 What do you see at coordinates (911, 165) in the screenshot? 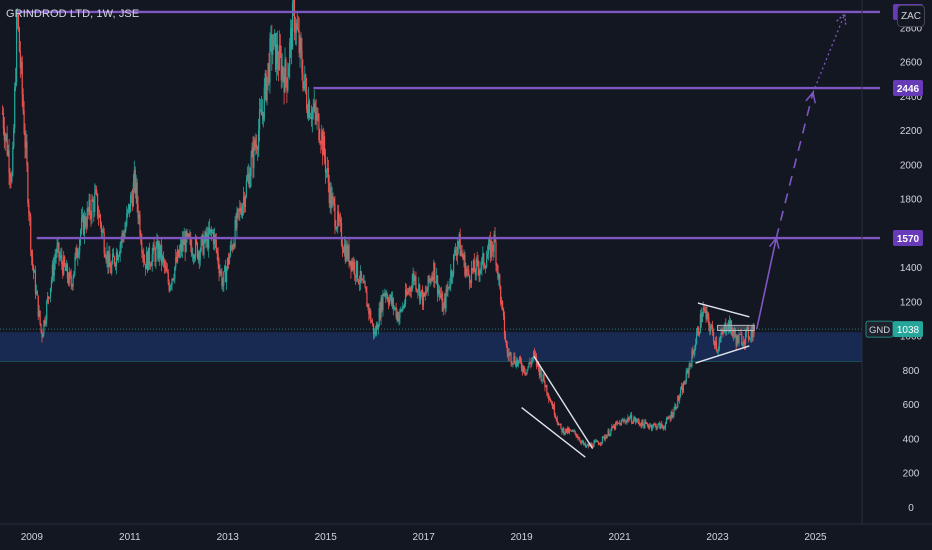
I see `y-tick-label: 2000` at bounding box center [911, 165].